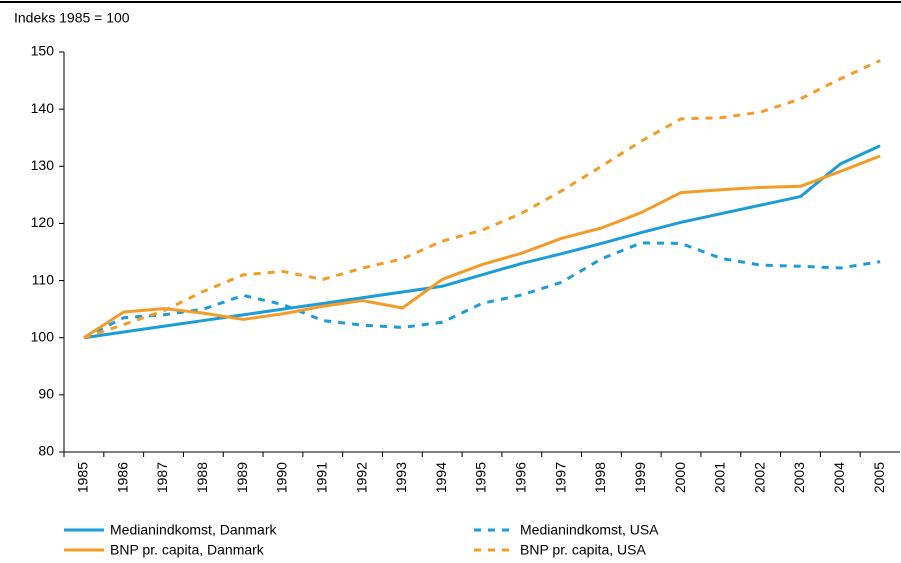 This screenshot has width=901, height=563. Describe the element at coordinates (560, 477) in the screenshot. I see `x-tick-label: 1997` at that location.